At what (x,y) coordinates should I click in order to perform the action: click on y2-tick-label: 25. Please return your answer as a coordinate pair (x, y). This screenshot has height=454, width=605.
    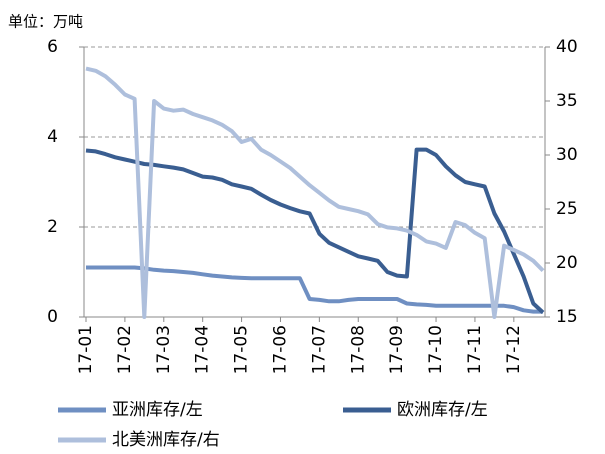
    Looking at the image, I should click on (567, 209).